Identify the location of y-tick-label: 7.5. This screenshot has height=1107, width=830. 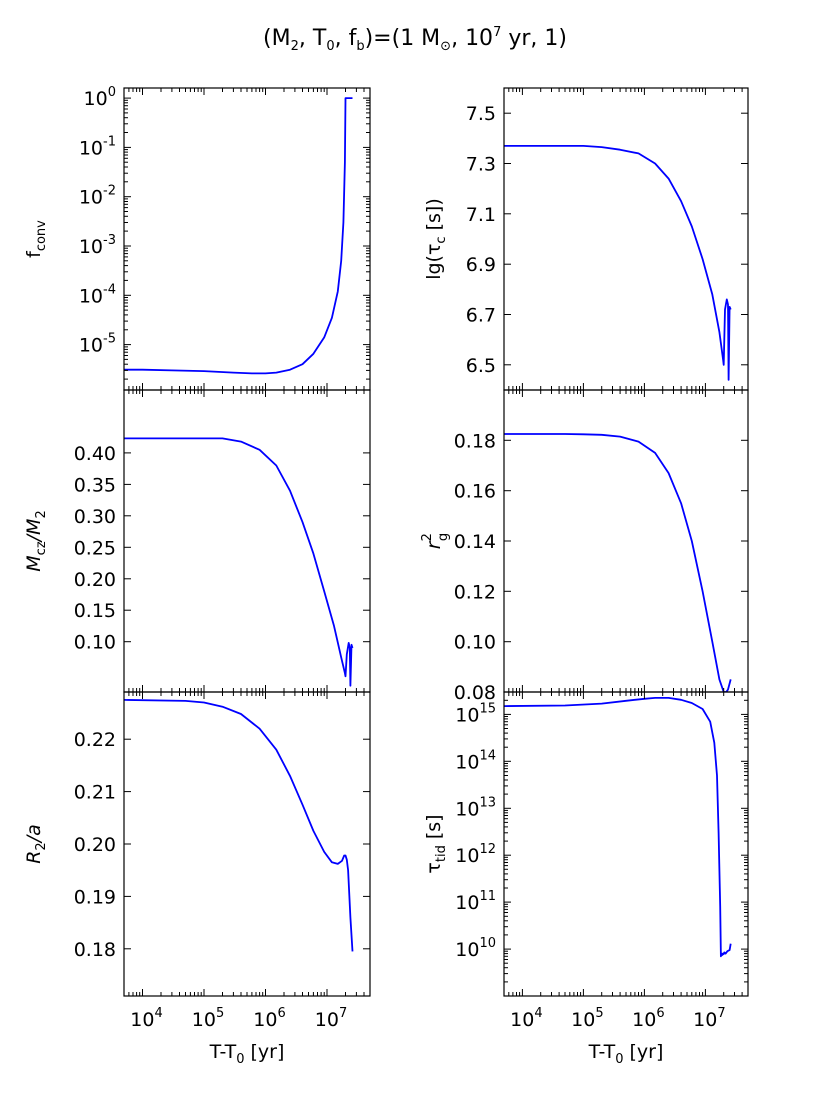
(481, 114).